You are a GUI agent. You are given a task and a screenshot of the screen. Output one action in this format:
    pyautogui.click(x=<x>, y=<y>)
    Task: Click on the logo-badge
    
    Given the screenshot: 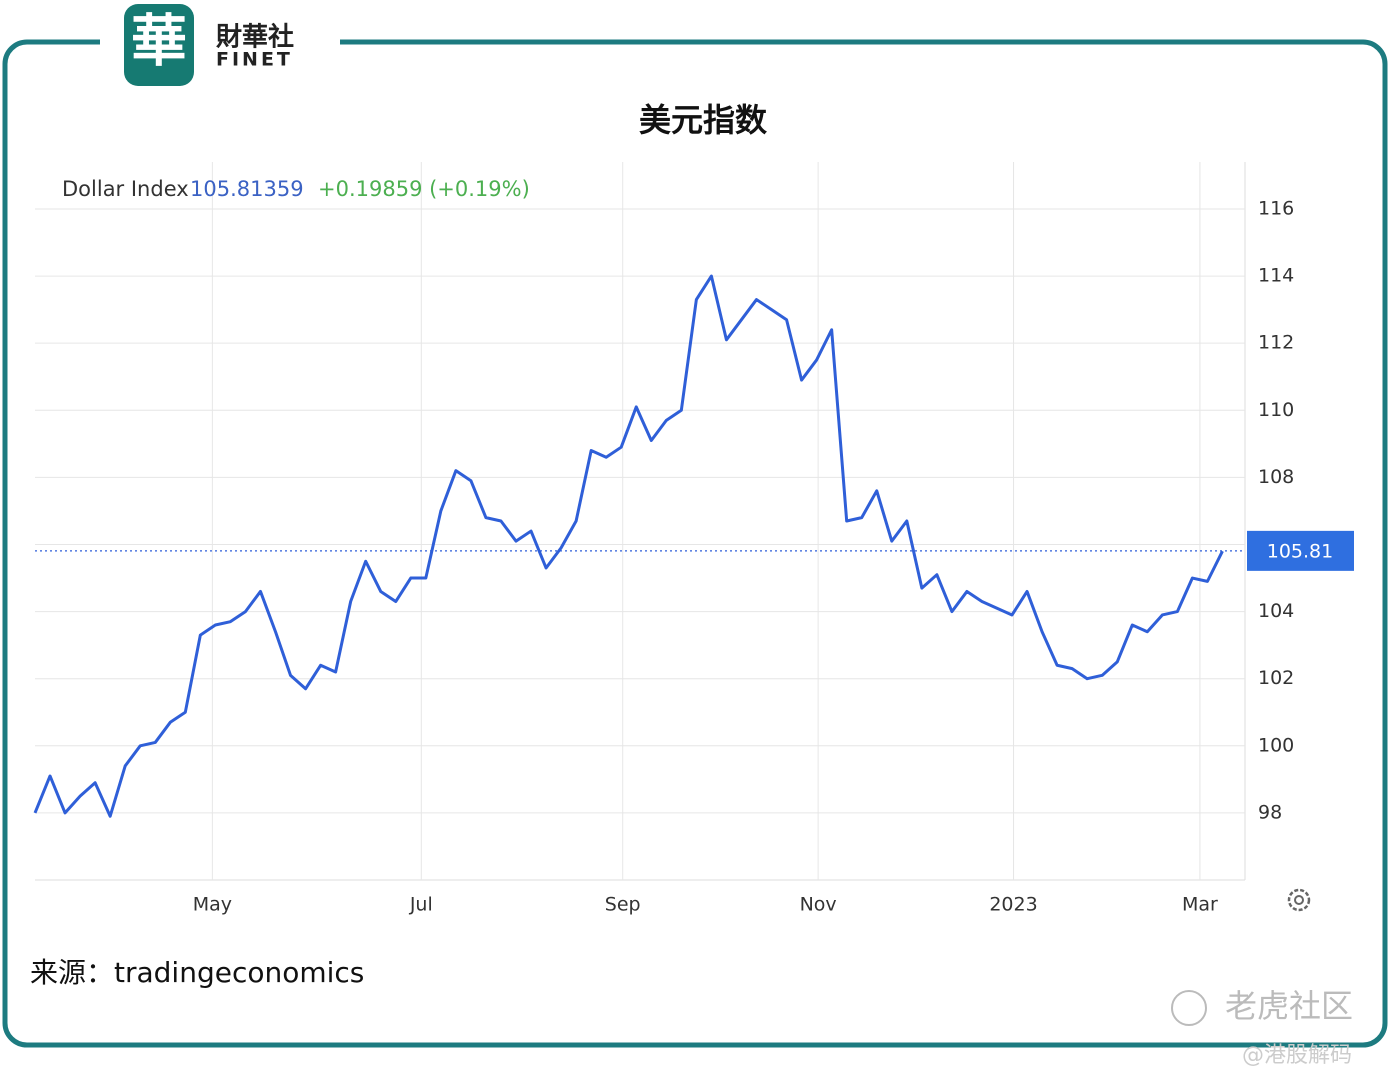 What is the action you would take?
    pyautogui.click(x=159, y=45)
    